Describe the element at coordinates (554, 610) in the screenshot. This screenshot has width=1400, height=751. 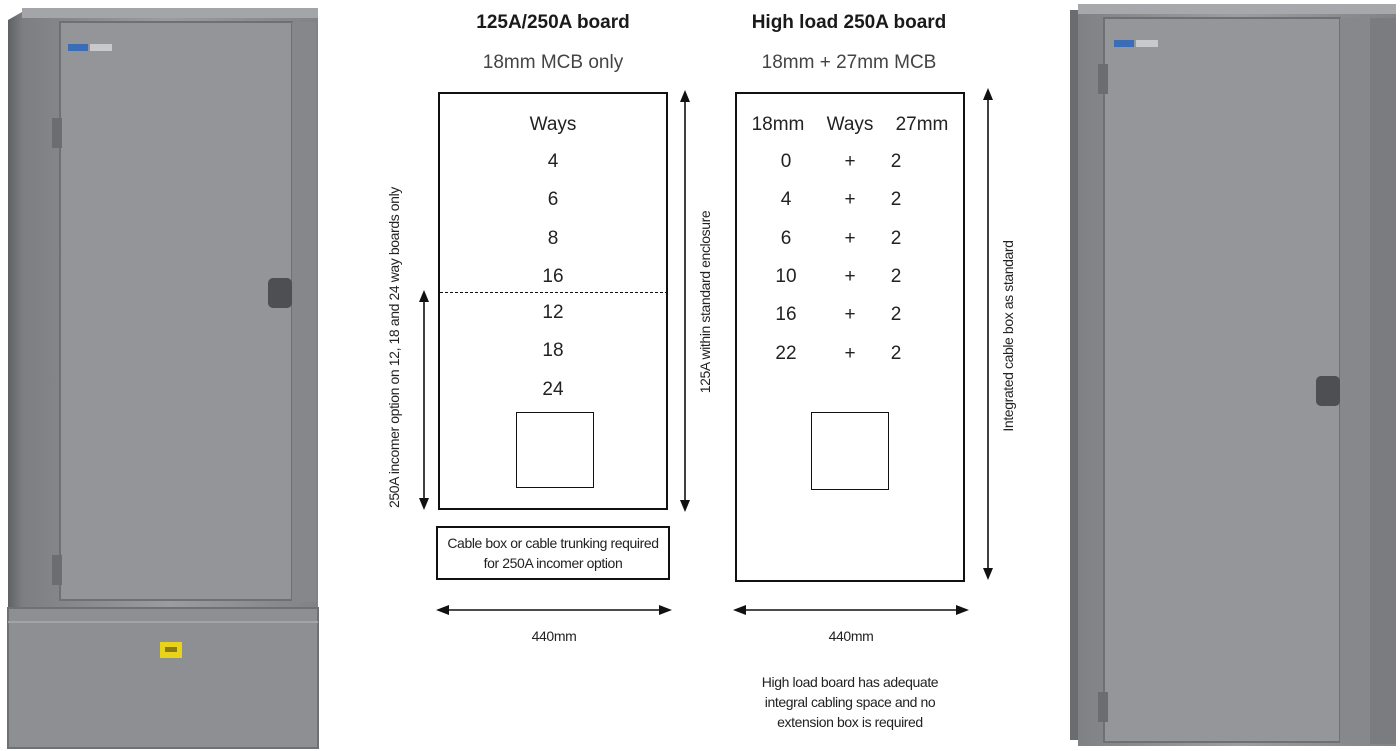
I see `left-width-arrow` at that location.